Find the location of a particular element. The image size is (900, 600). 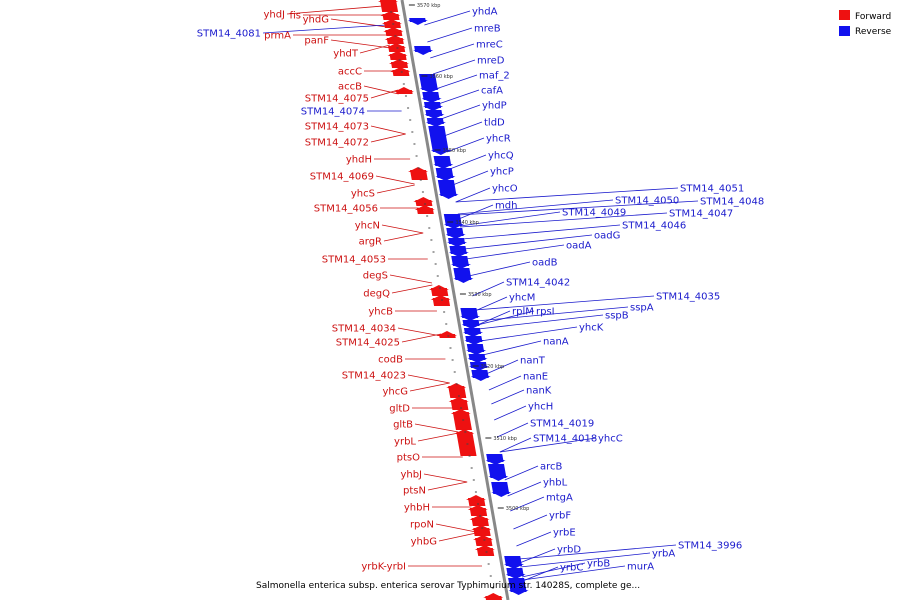

backbone-line is located at coordinates (455, 300).